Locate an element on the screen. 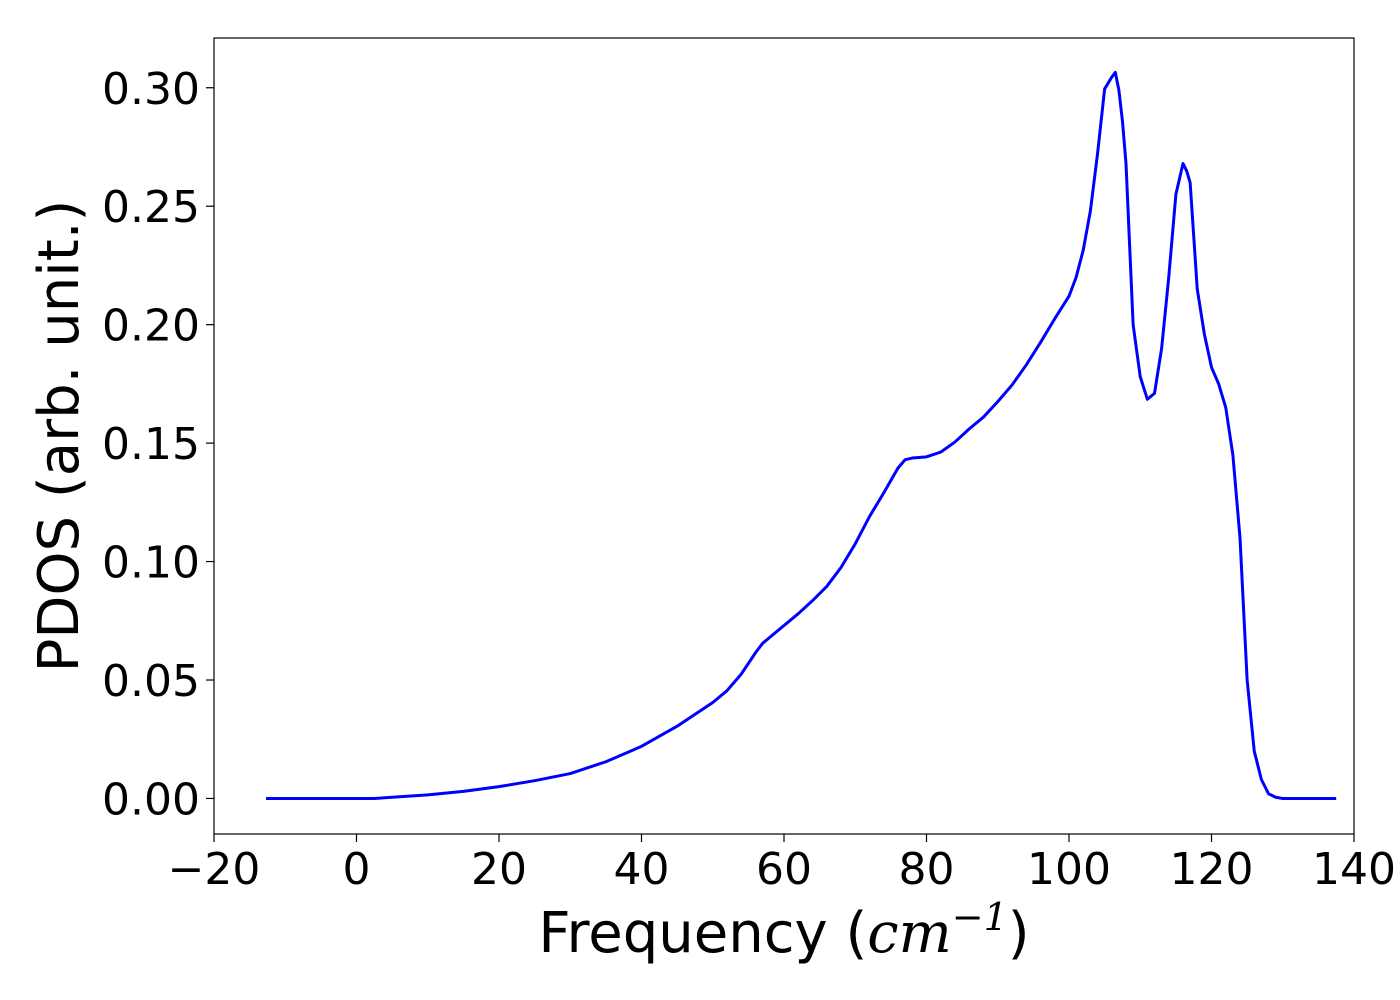 This screenshot has width=1400, height=1000. y-axis-title: PDOS (arb. unit.) is located at coordinates (59, 436).